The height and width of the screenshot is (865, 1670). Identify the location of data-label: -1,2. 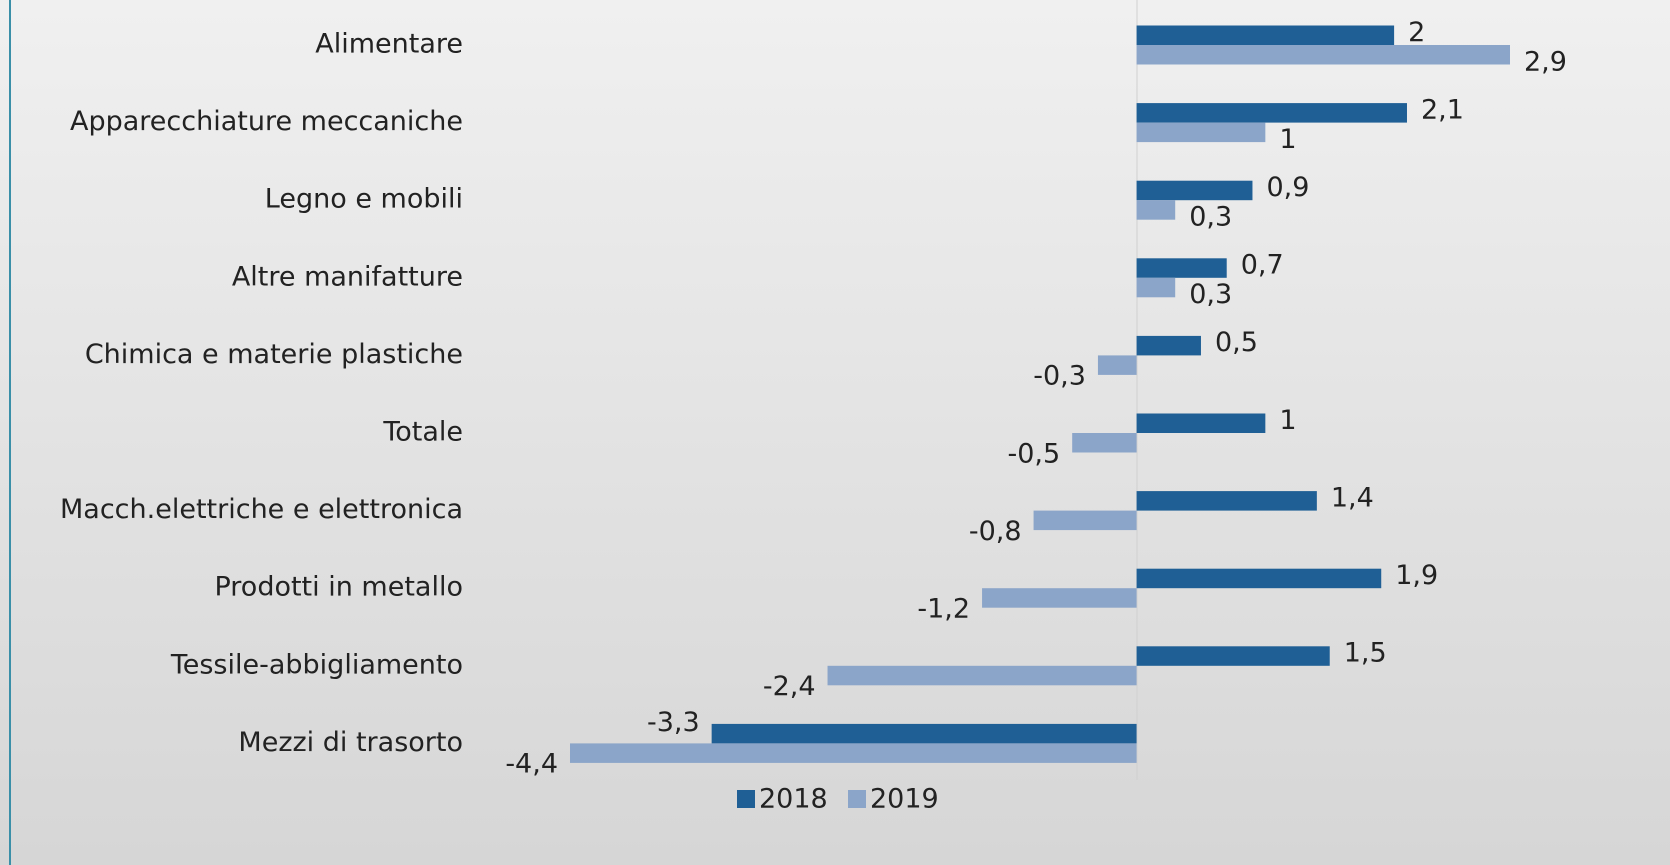
(943, 608).